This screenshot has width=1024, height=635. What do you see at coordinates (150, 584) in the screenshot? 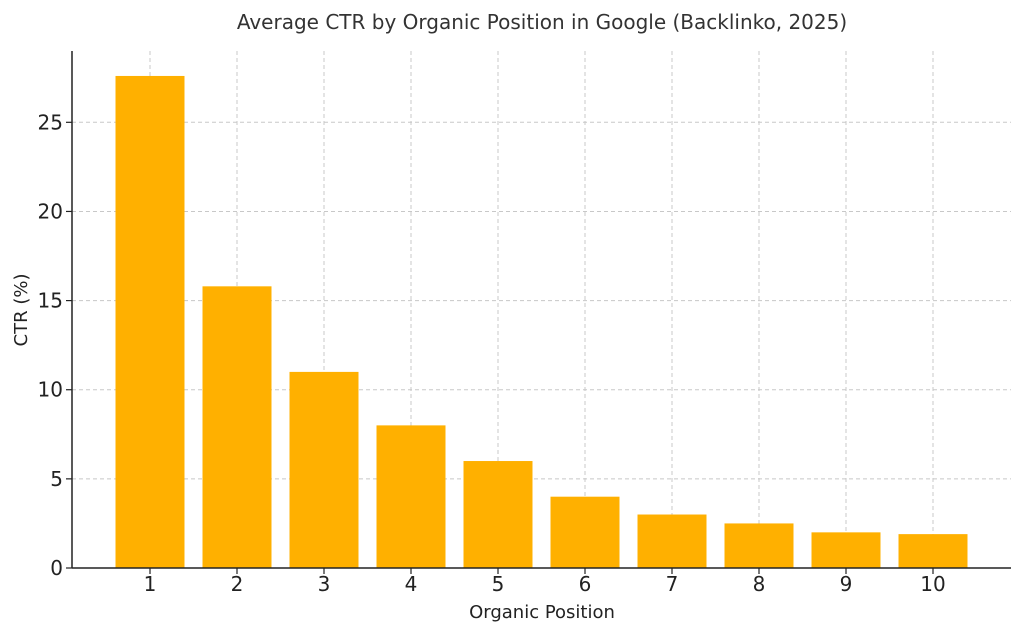
I see `x-tick-label: 1` at bounding box center [150, 584].